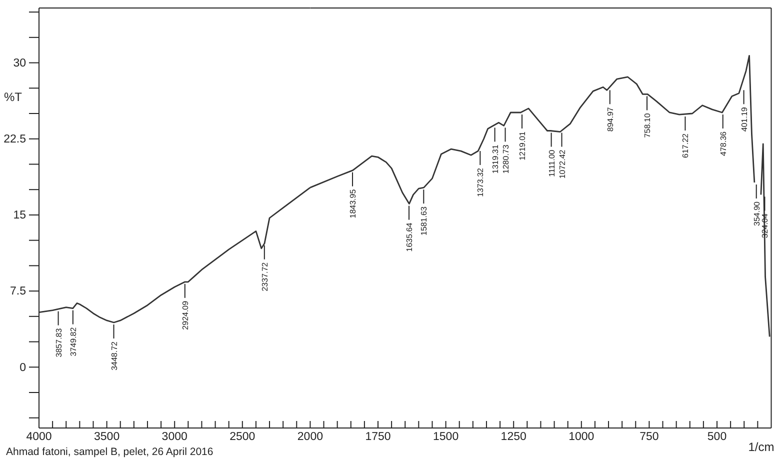  What do you see at coordinates (59, 343) in the screenshot?
I see `annotation: 3857.83` at bounding box center [59, 343].